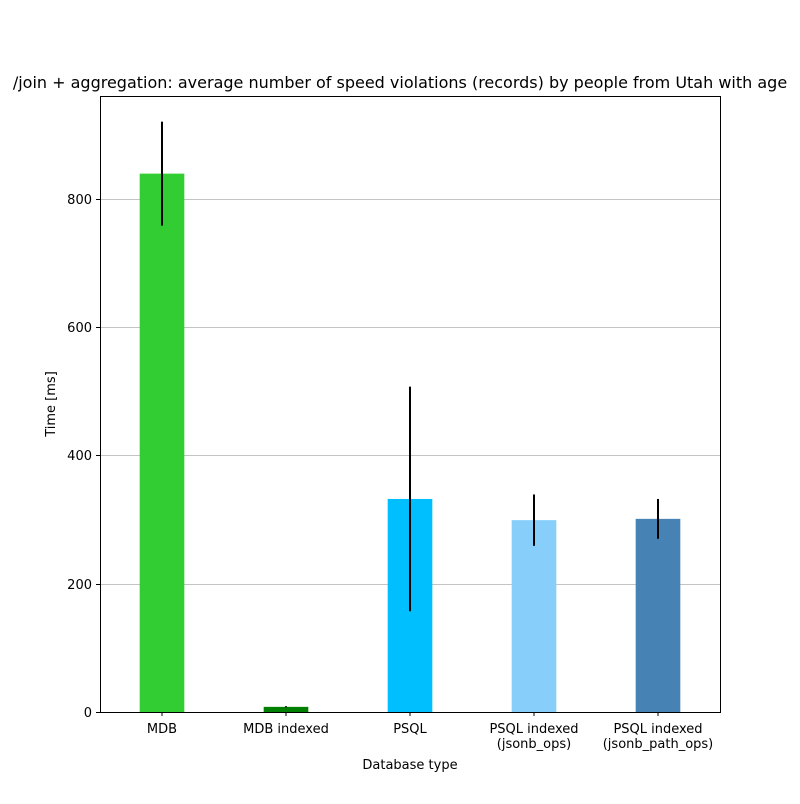 The image size is (800, 804). What do you see at coordinates (79, 200) in the screenshot?
I see `y-tick-label: 800` at bounding box center [79, 200].